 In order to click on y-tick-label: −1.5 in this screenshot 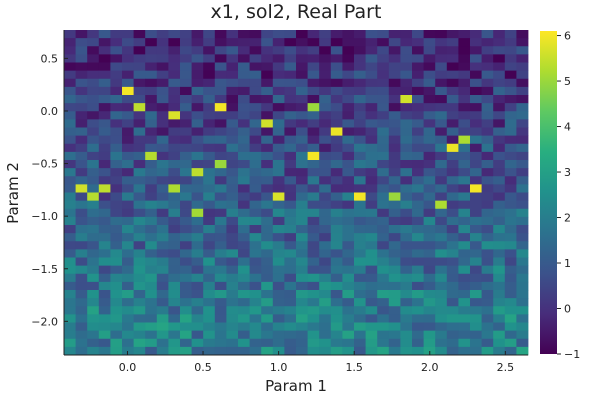, I will do `click(44, 269)`.